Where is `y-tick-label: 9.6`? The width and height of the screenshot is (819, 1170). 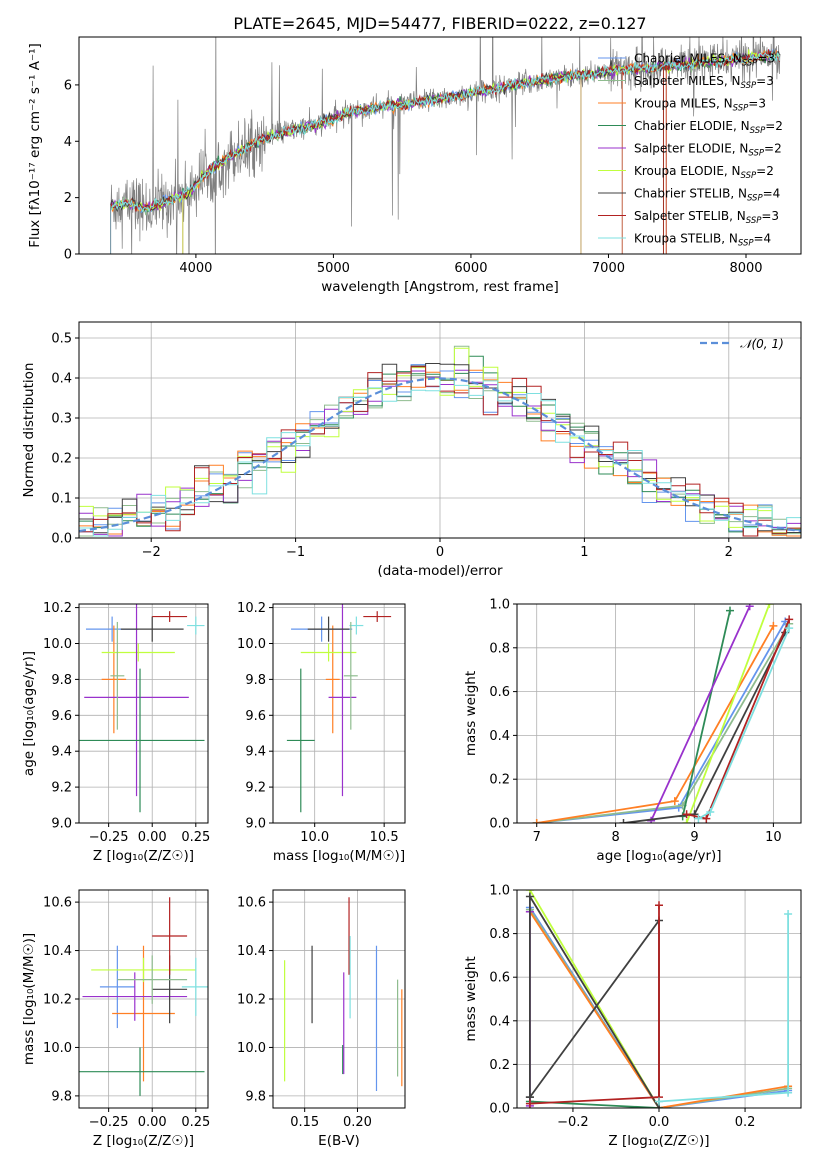 y-tick-label: 9.6 is located at coordinates (255, 716).